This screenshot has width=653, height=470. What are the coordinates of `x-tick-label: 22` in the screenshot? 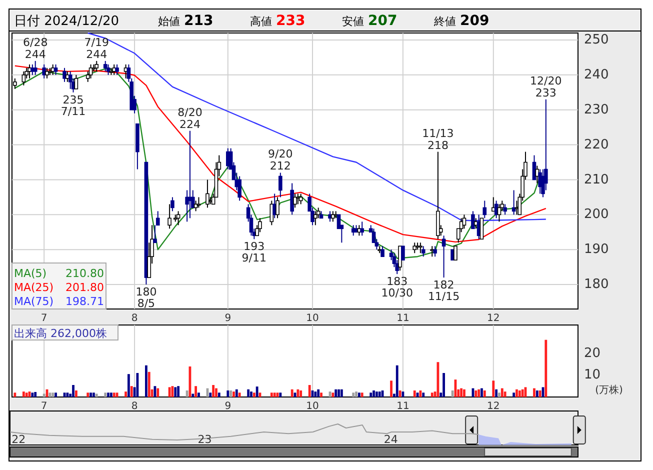 It's located at (19, 439).